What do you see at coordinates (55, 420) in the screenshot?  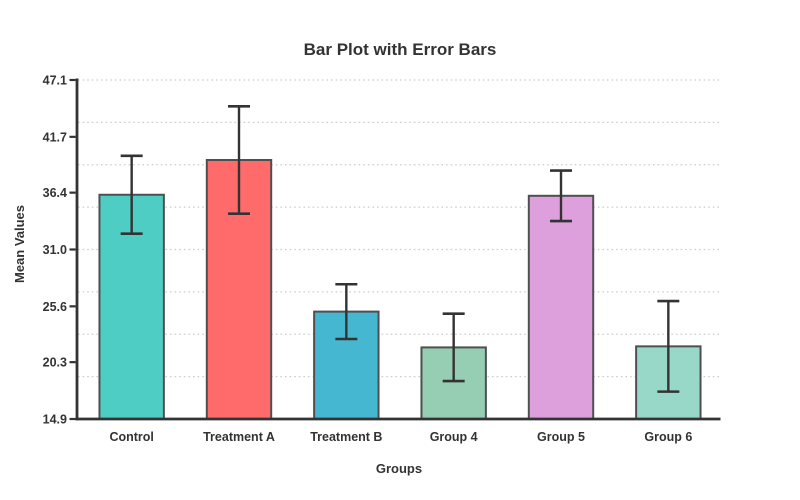 I see `y-tick-label: 14.9` at bounding box center [55, 420].